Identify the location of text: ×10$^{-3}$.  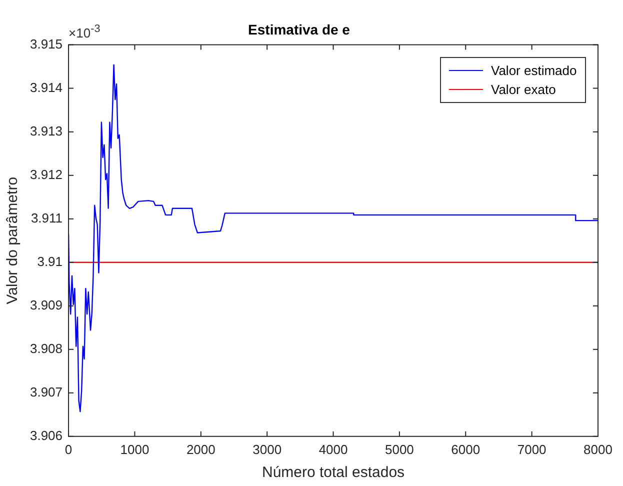
(84, 31).